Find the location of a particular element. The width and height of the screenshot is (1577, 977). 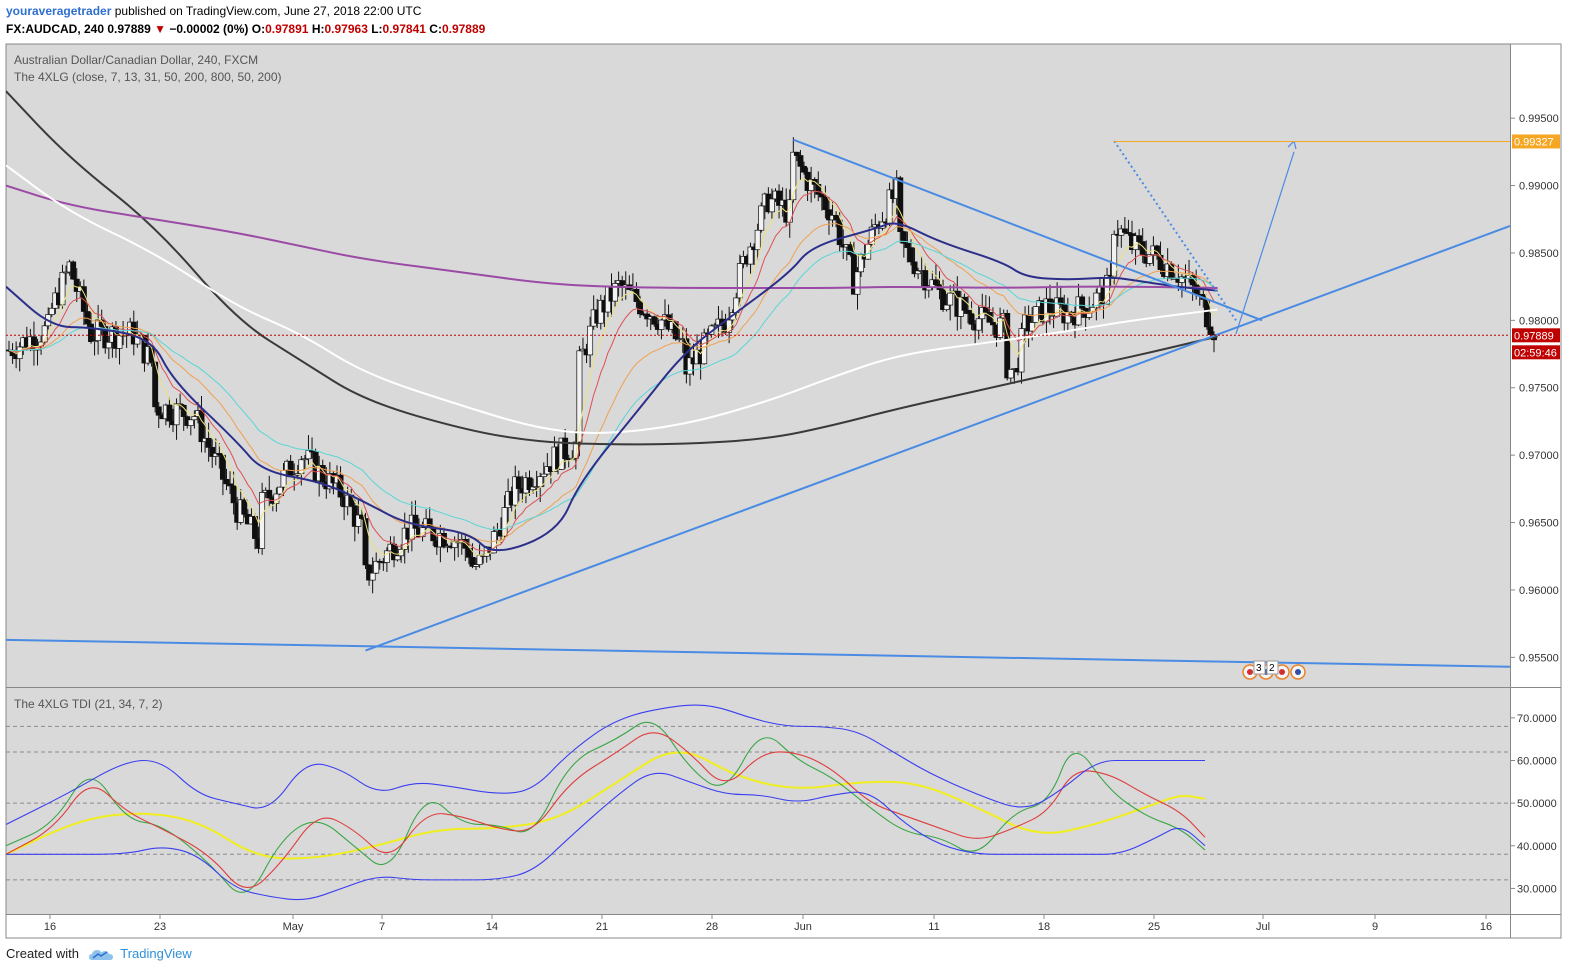

price-axis-bg is located at coordinates (1536, 479).